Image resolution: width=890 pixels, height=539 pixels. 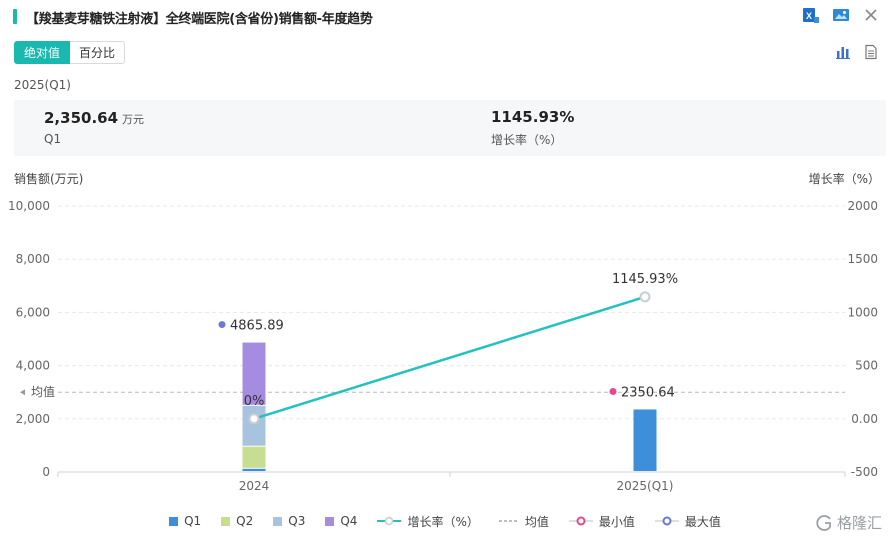 What do you see at coordinates (871, 52) in the screenshot?
I see `document-icon` at bounding box center [871, 52].